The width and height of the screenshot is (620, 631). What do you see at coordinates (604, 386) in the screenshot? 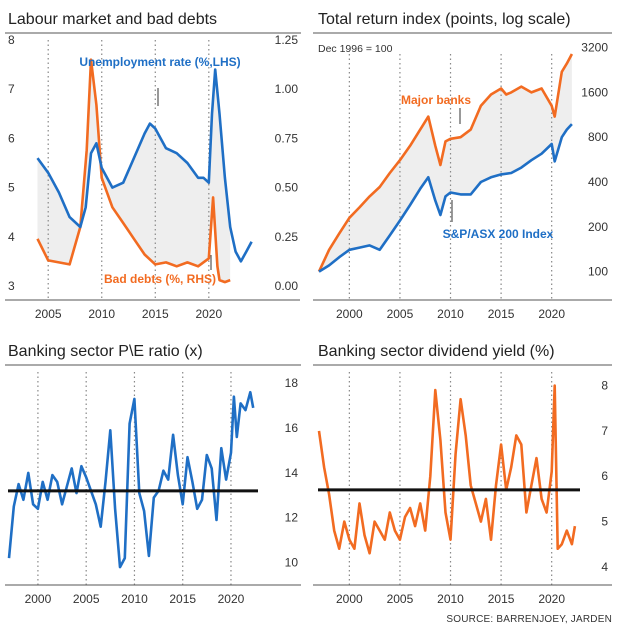
I see `y-tick-label: 8` at bounding box center [604, 386].